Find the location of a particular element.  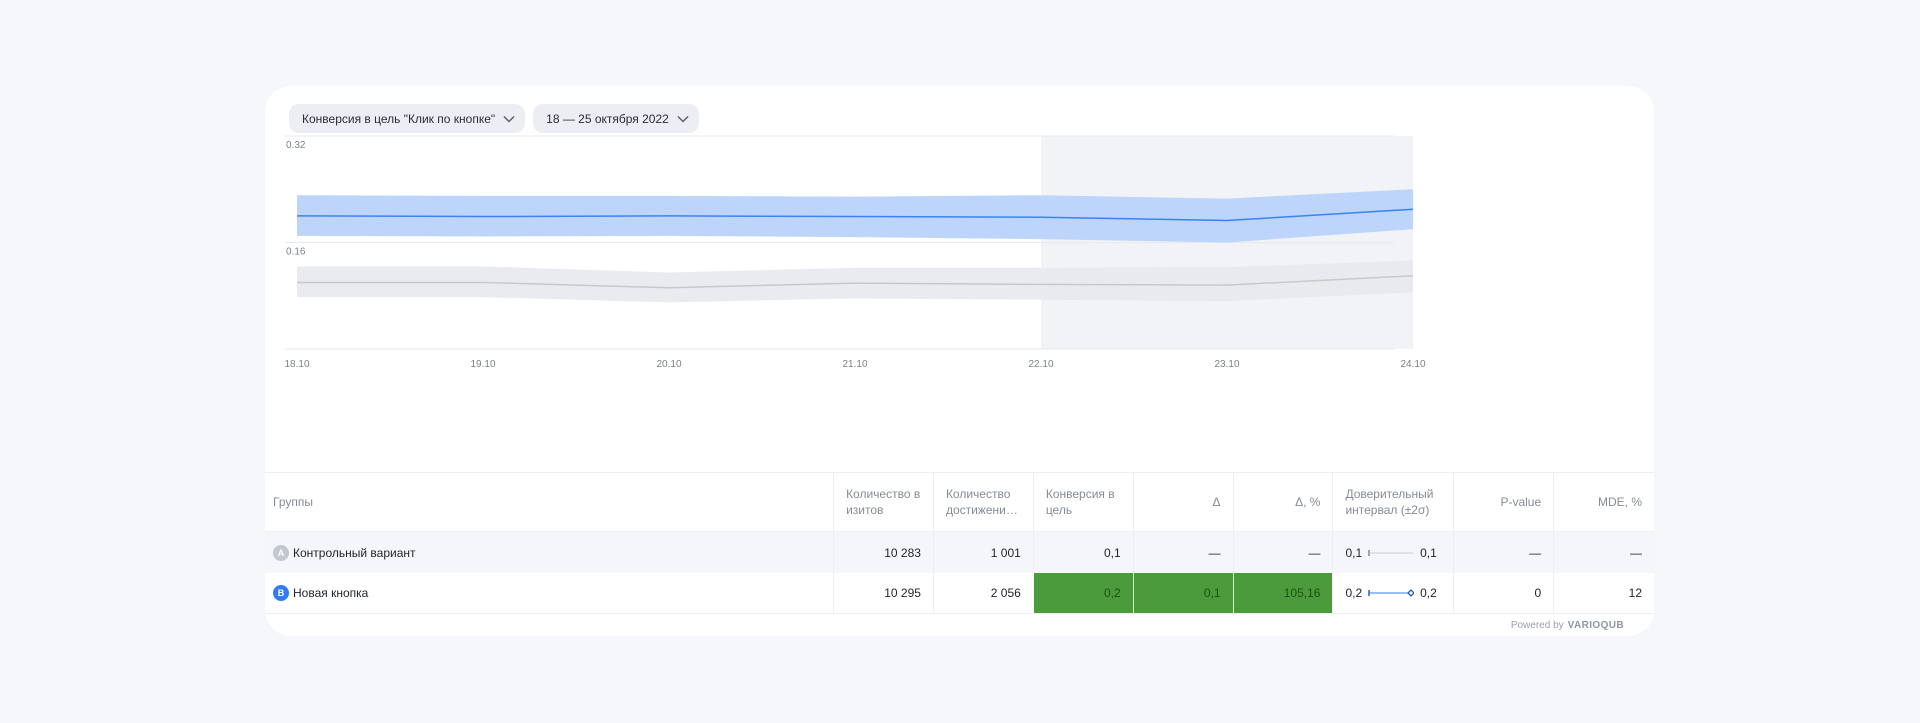

group-badge: B is located at coordinates (281, 593).